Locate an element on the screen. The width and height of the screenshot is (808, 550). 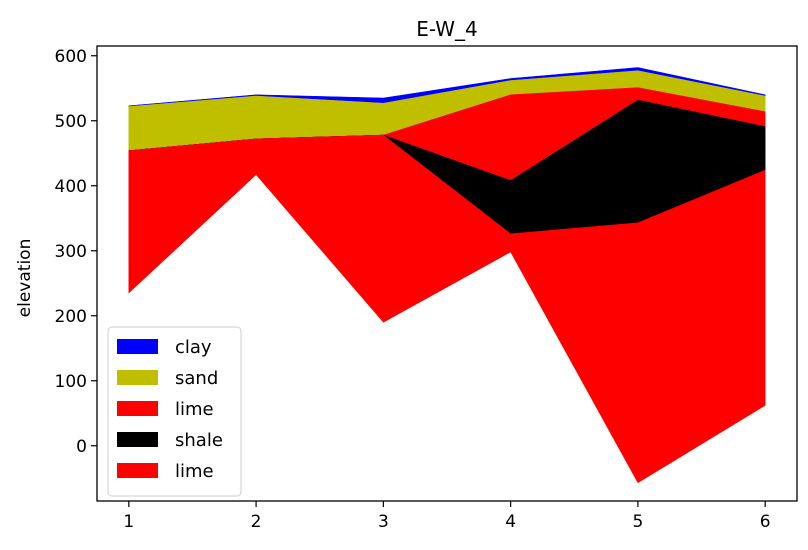
y-axis-title: elevation is located at coordinates (25, 278).